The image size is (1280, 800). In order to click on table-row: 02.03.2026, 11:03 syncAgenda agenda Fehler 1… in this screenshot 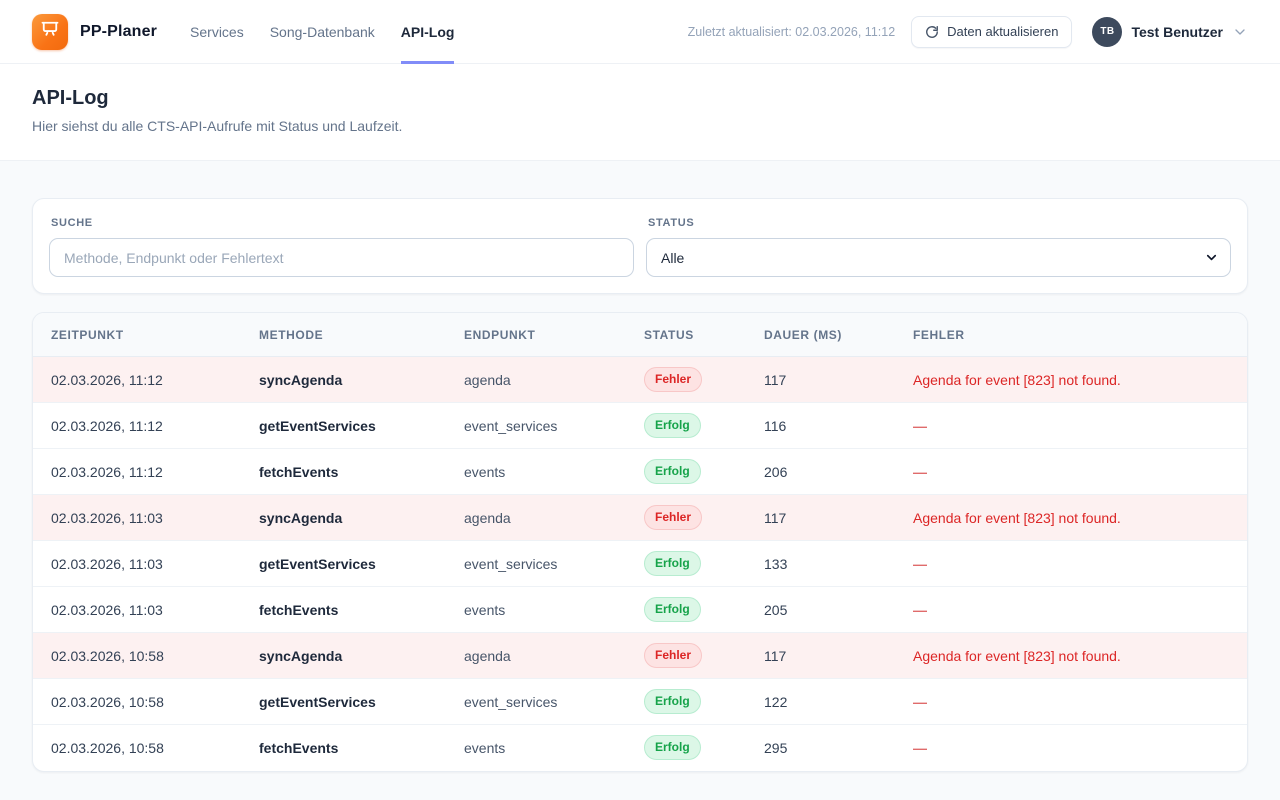, I will do `click(640, 517)`.